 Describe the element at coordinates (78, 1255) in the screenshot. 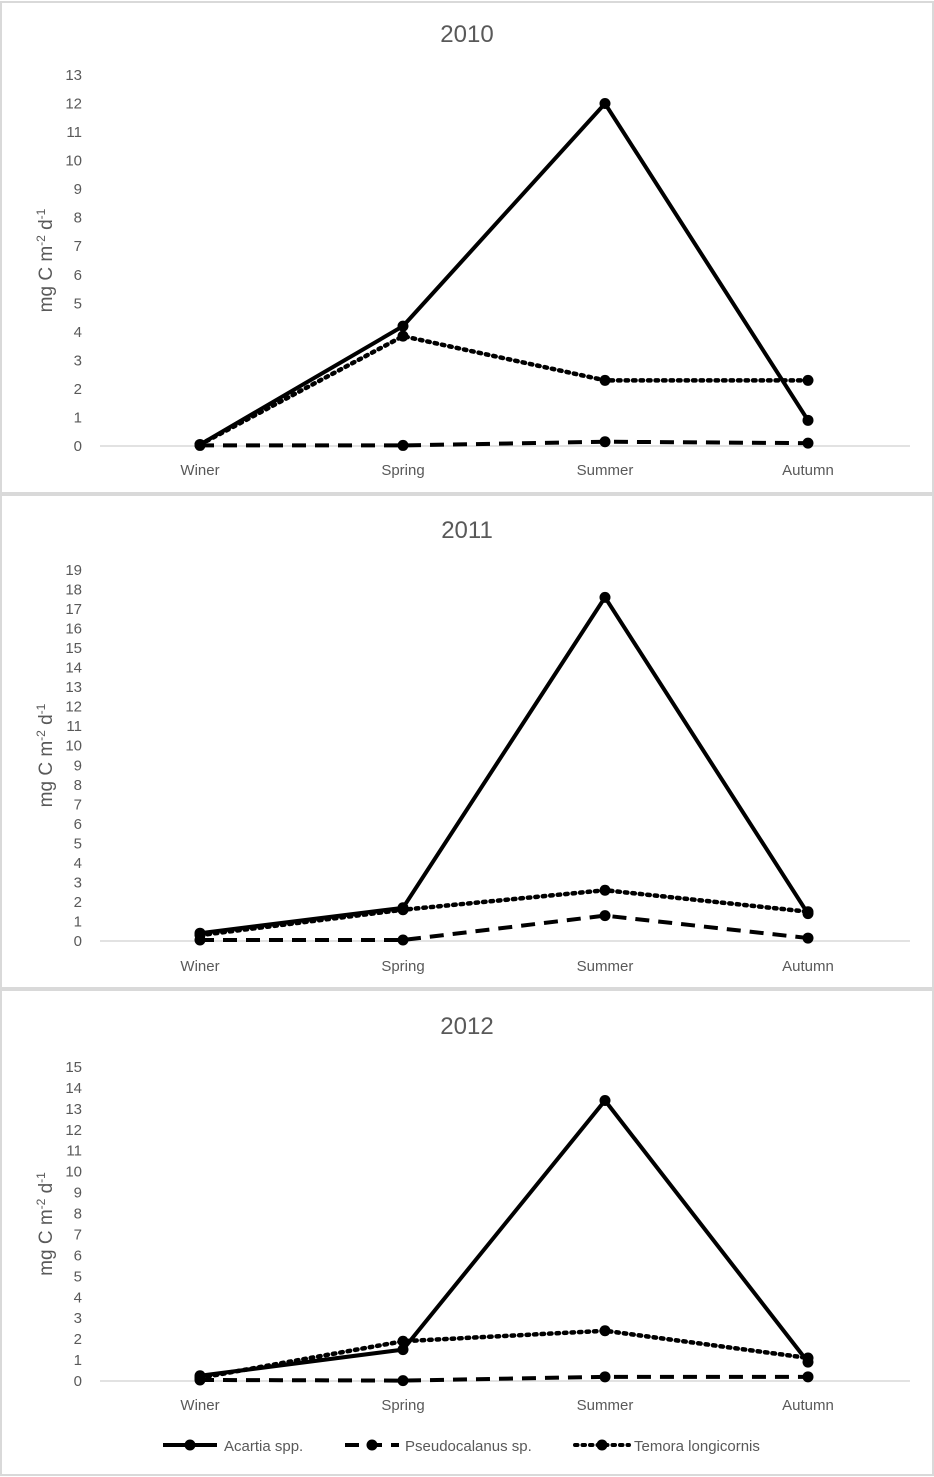

I see `y-tick-label: 6` at that location.